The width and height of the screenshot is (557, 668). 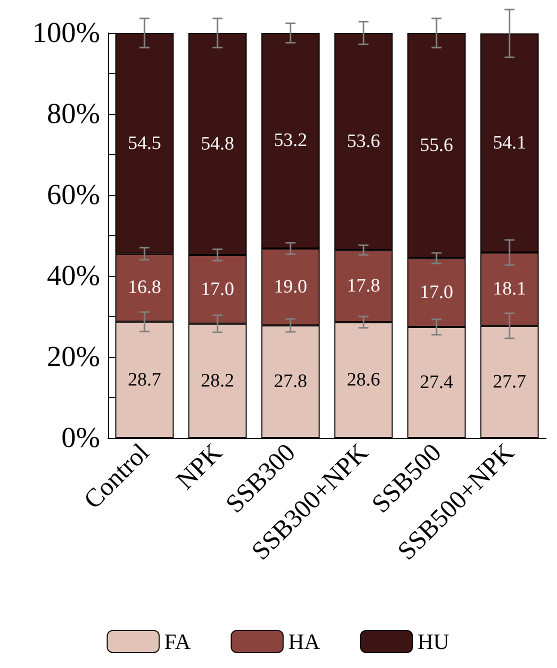 I want to click on data-label: 19.0, so click(x=291, y=287).